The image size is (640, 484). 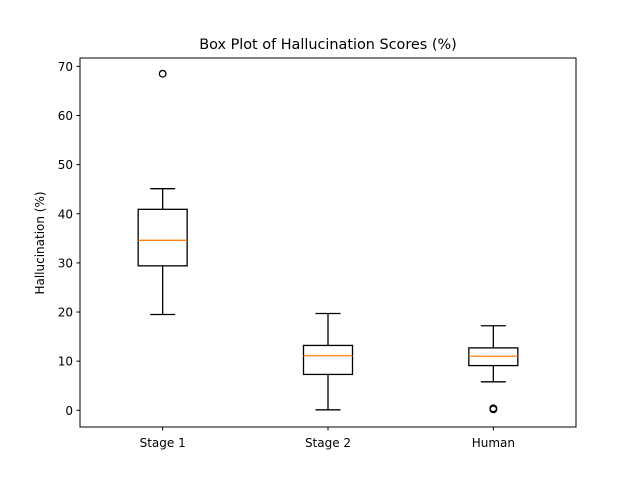 What do you see at coordinates (65, 67) in the screenshot?
I see `y-tick-label: 70` at bounding box center [65, 67].